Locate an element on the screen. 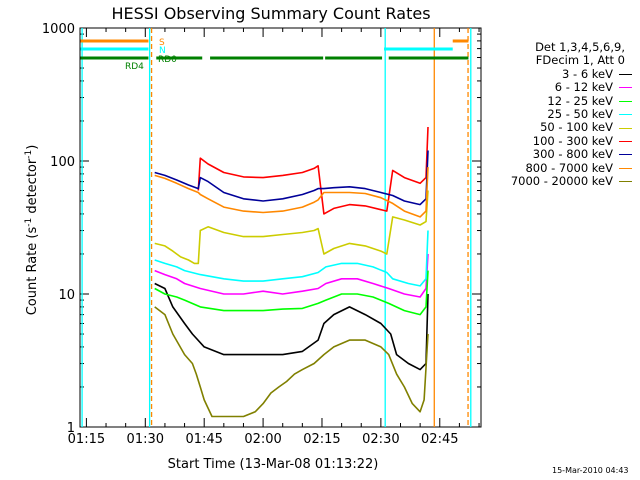  legend-entry: 25 - 50 keV is located at coordinates (561, 113).